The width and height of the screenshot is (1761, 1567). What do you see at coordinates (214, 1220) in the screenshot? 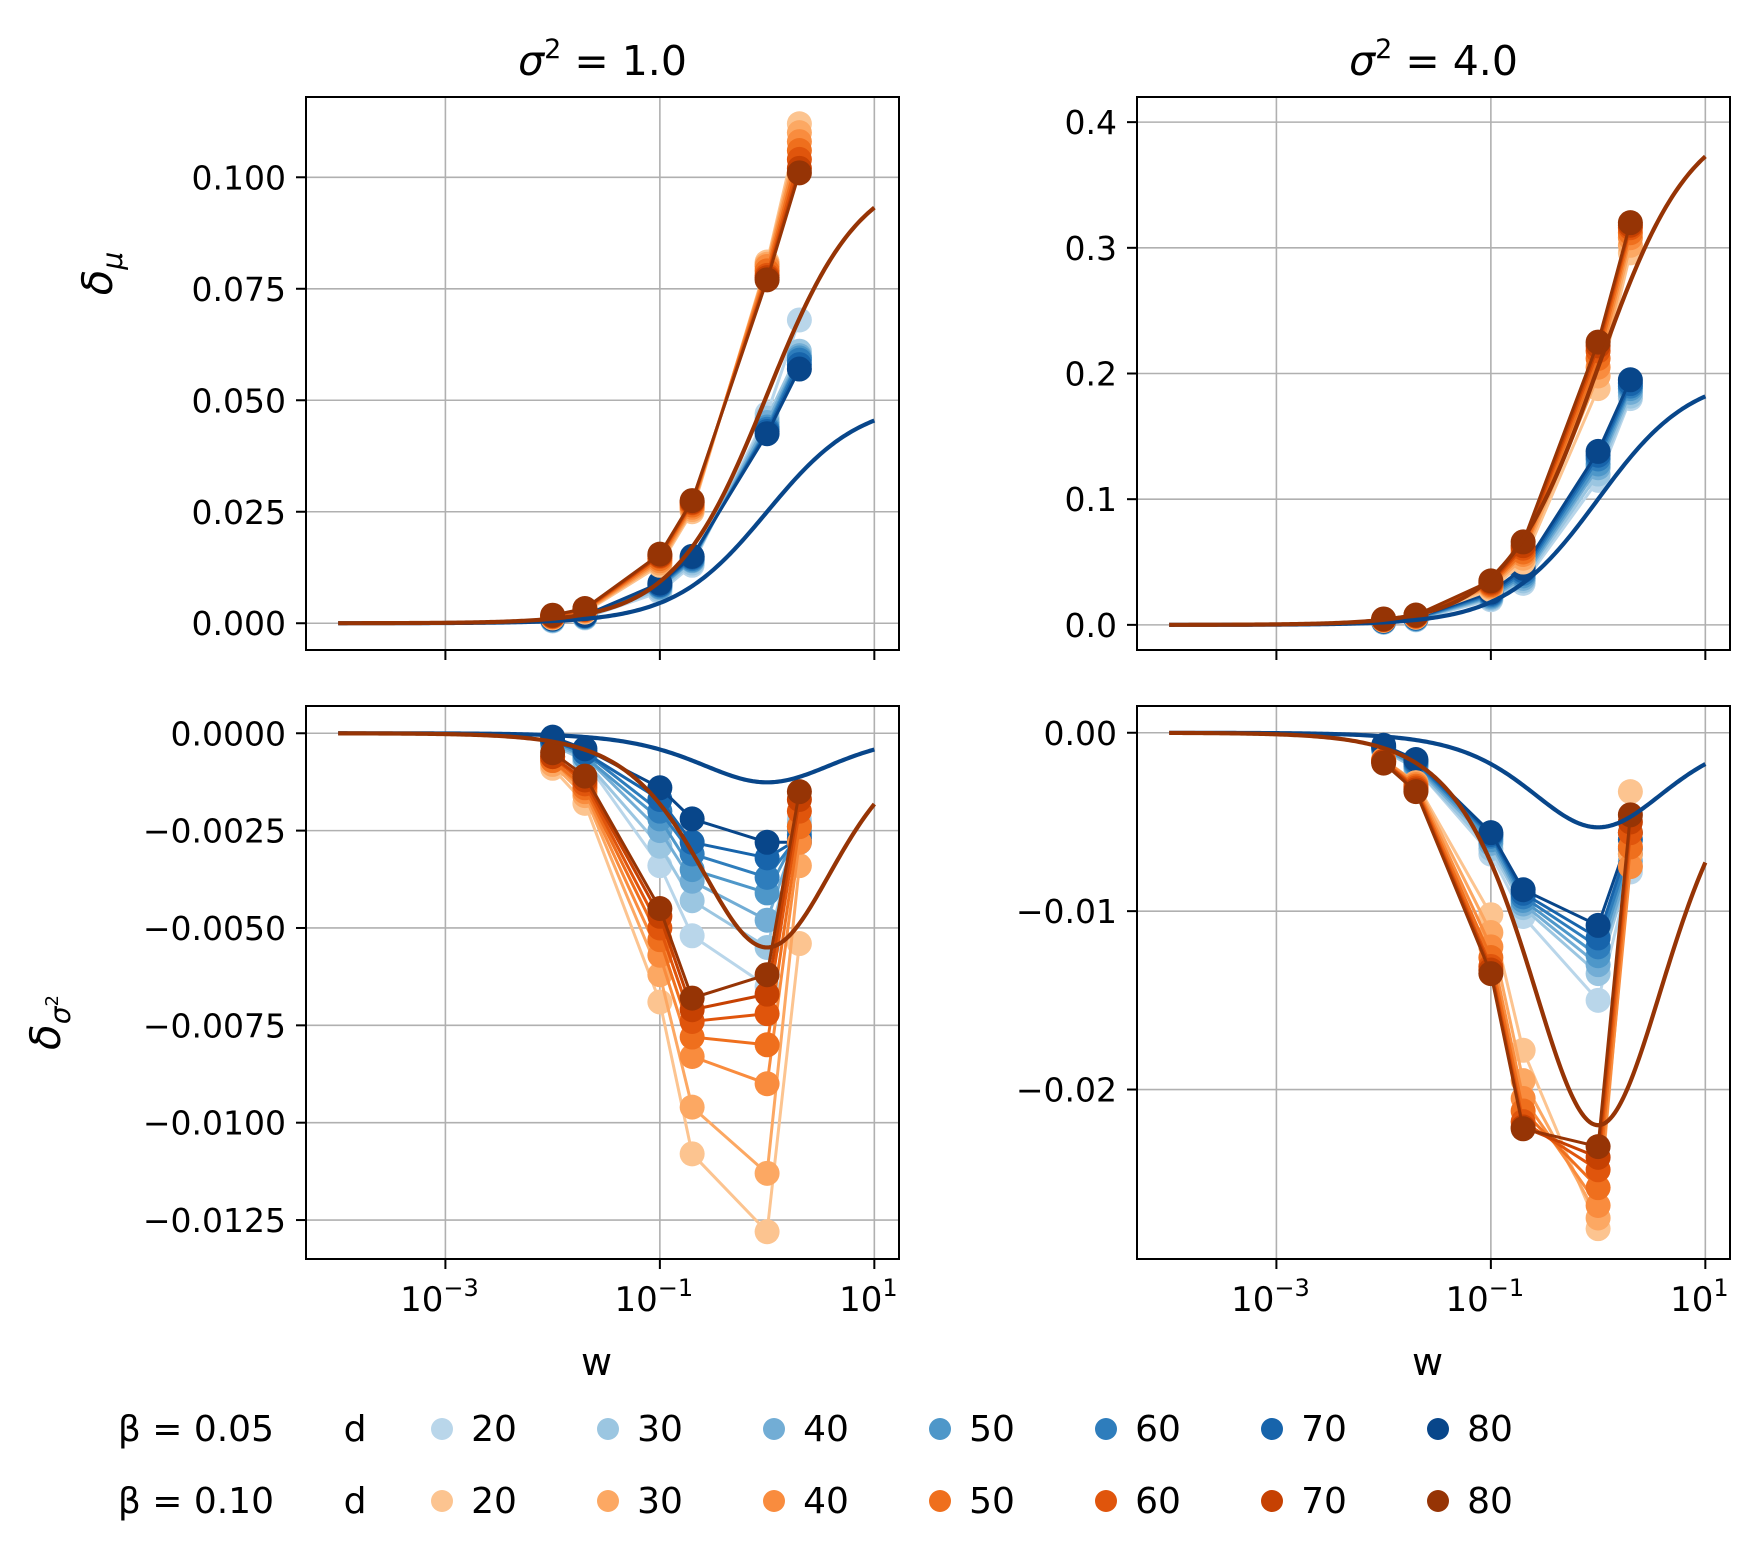
I see `y-tick-label: −0.0125` at bounding box center [214, 1220].